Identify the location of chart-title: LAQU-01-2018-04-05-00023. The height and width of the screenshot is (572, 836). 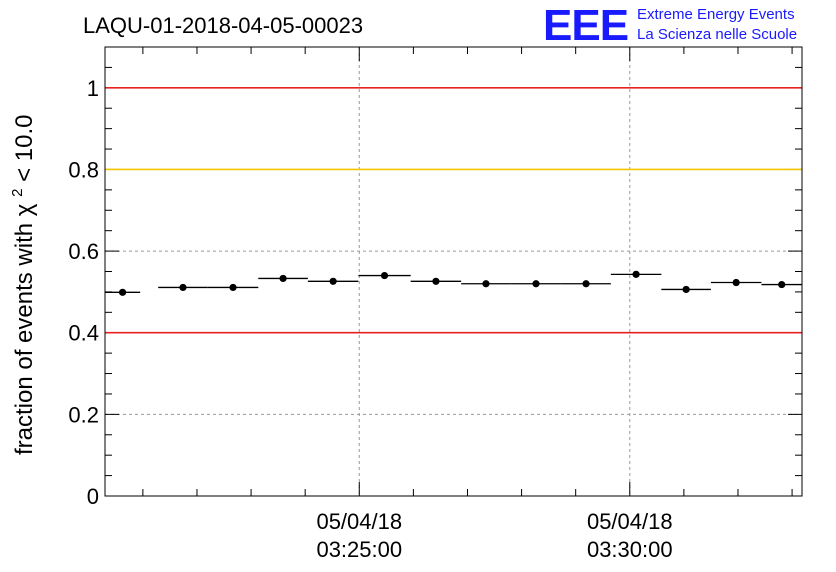
(223, 25).